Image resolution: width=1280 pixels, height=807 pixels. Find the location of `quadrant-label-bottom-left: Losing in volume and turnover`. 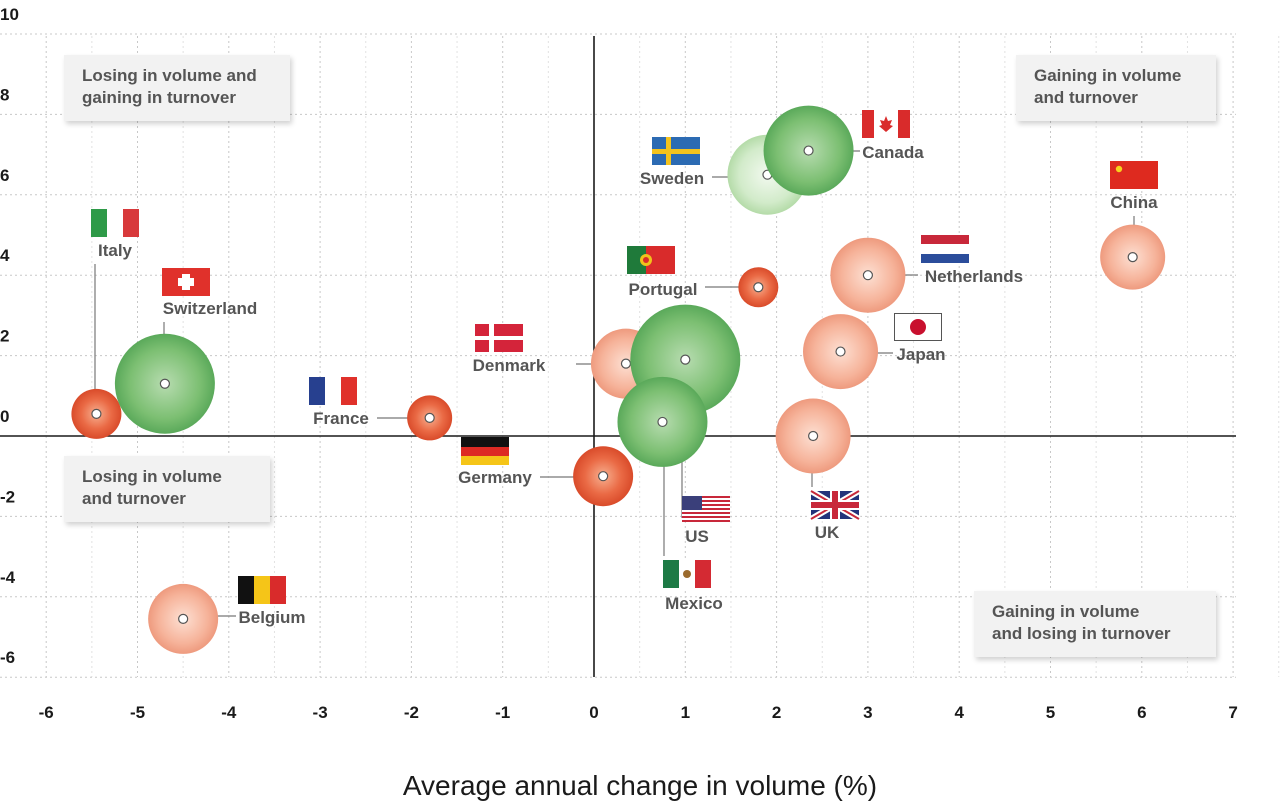

quadrant-label-bottom-left: Losing in volume and turnover is located at coordinates (167, 489).